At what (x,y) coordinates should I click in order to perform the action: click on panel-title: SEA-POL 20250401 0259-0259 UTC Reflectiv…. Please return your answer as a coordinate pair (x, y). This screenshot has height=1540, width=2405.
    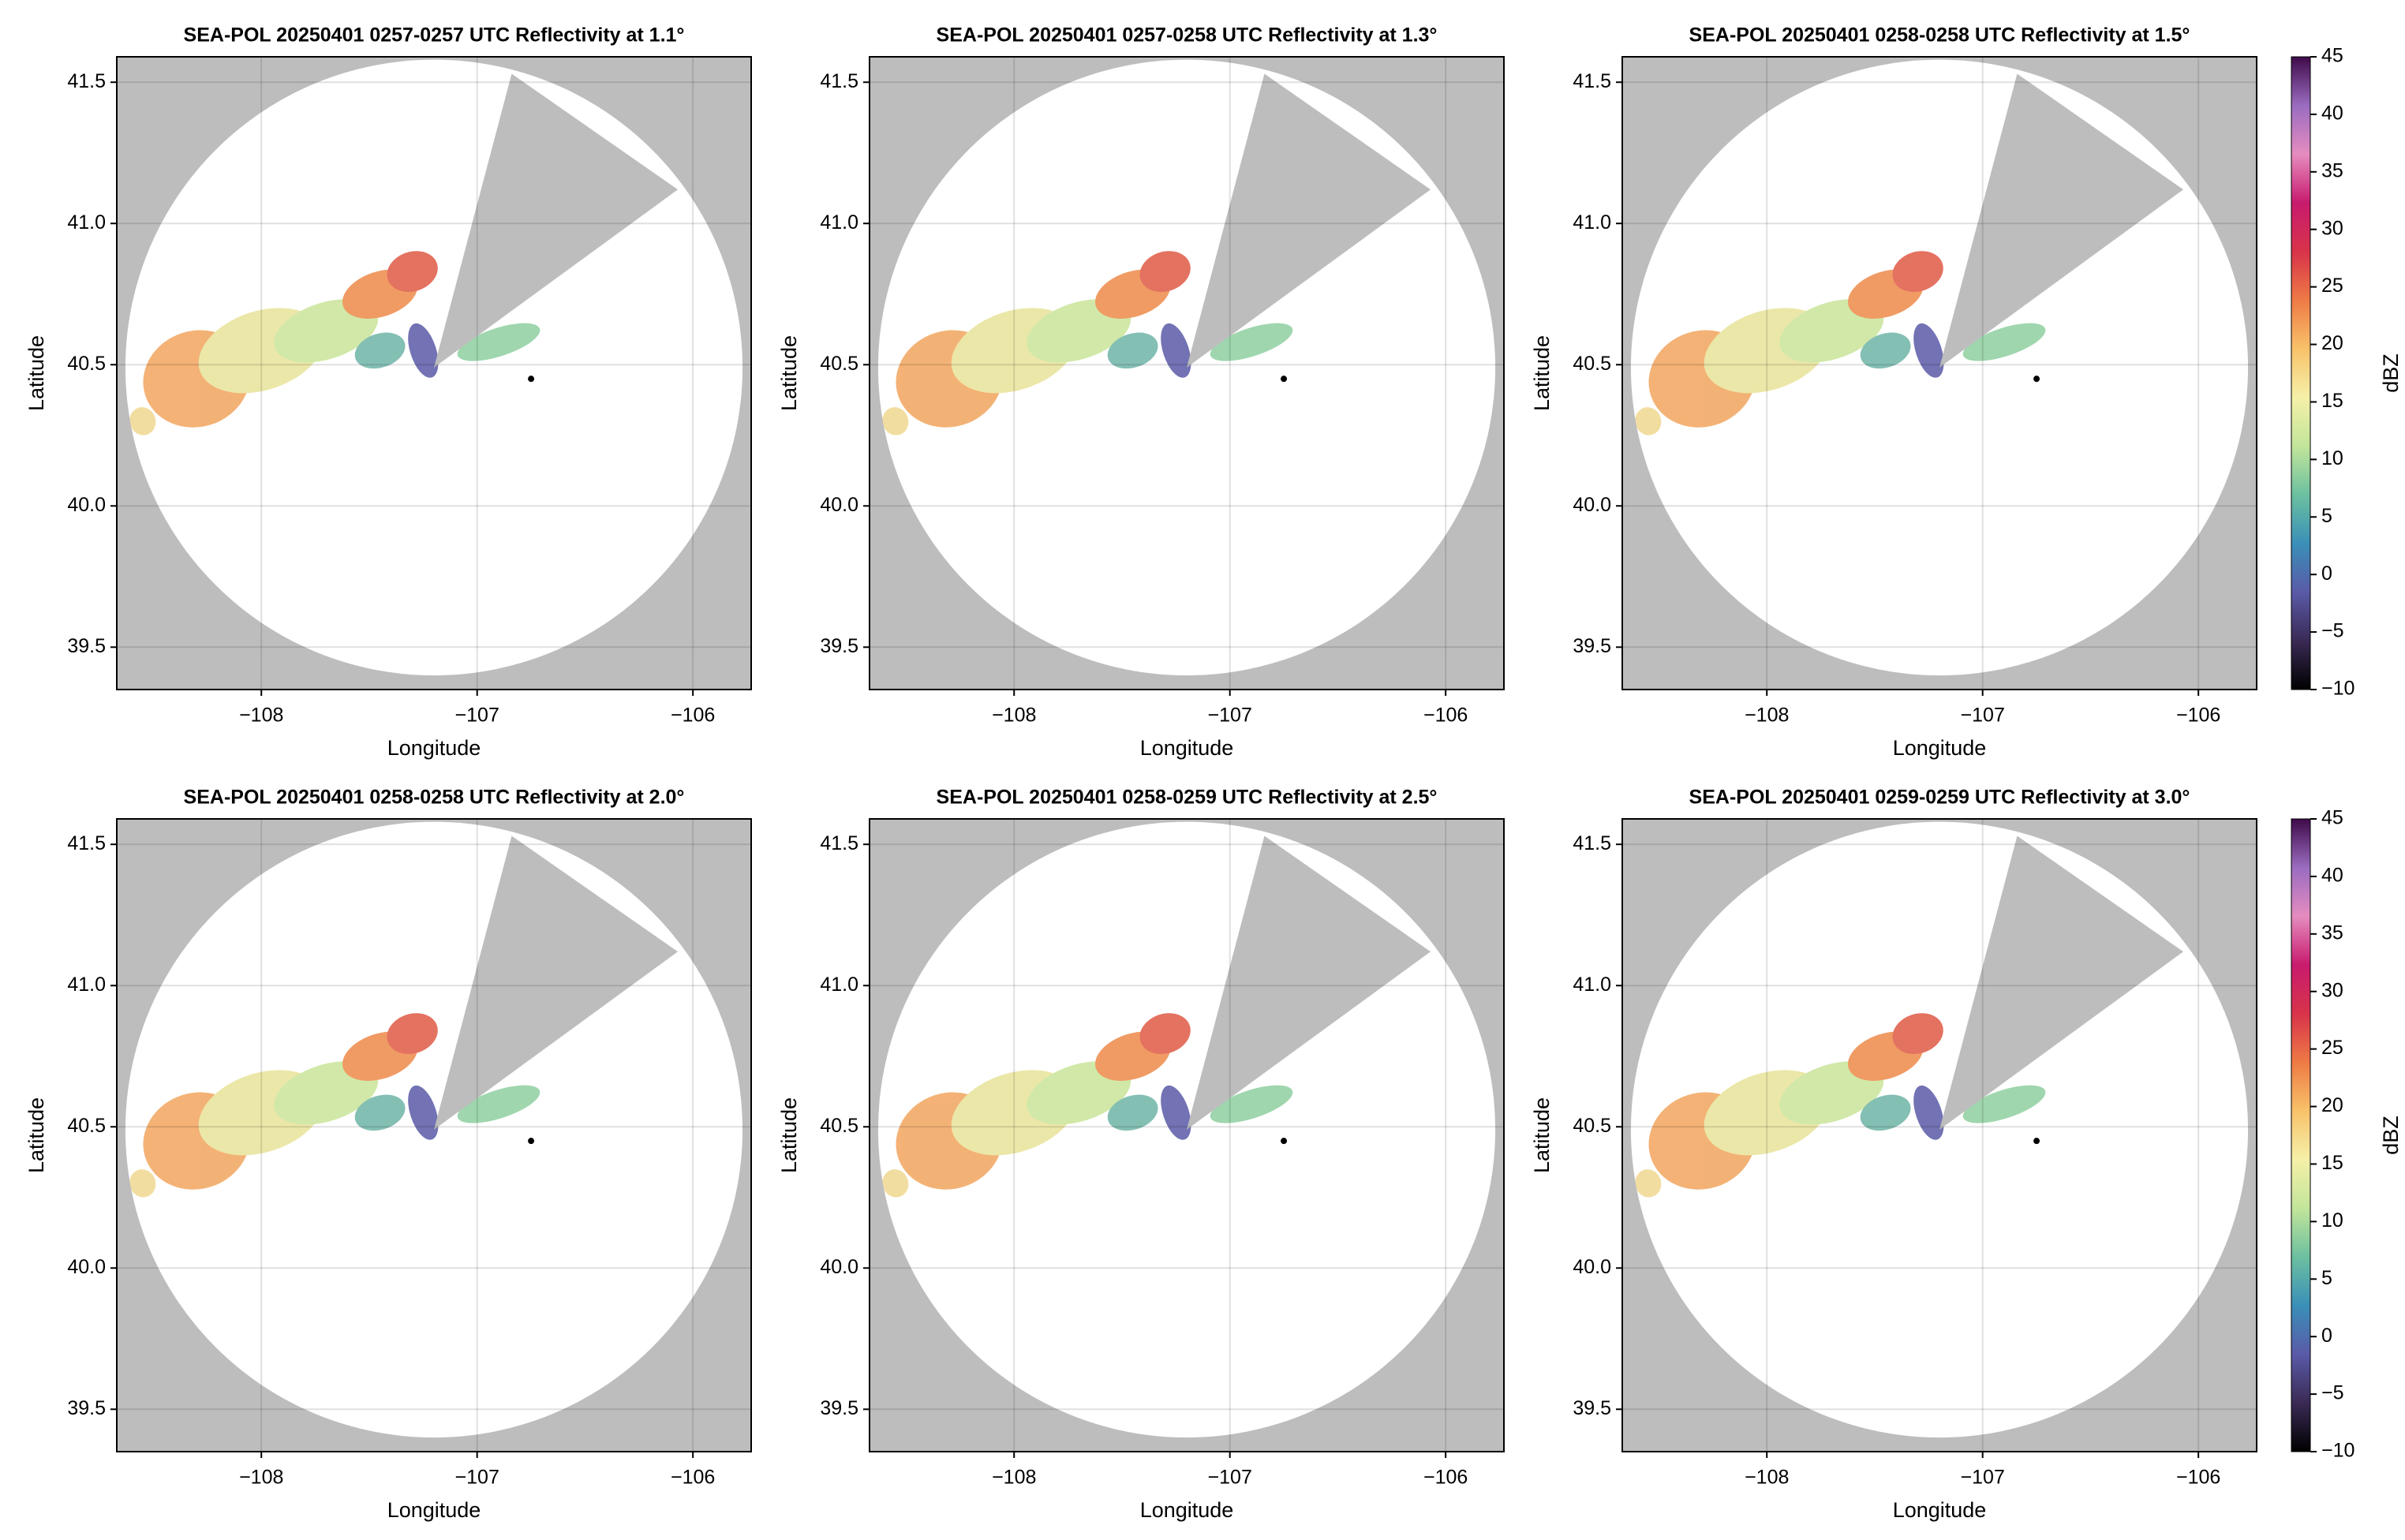
    Looking at the image, I should click on (1940, 798).